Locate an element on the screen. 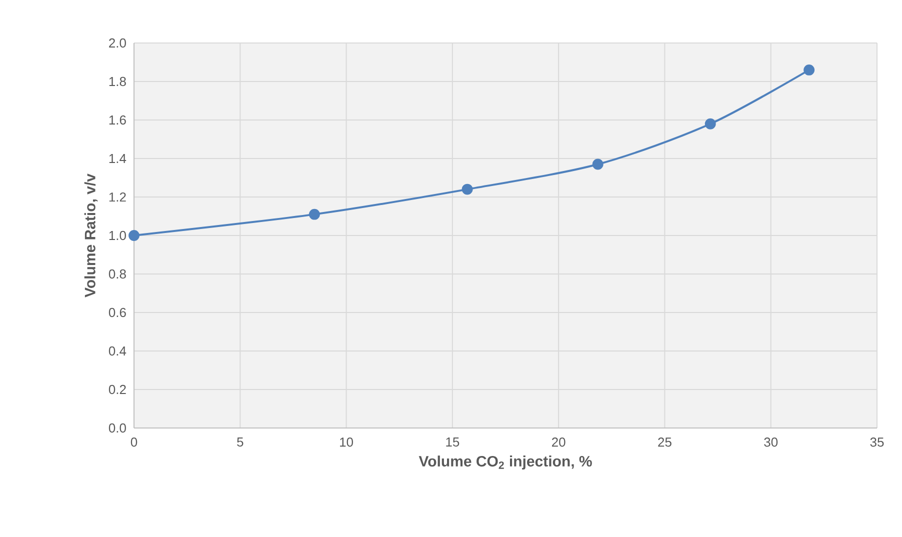 This screenshot has height=537, width=902. y-tick-label: 0.2 is located at coordinates (117, 389).